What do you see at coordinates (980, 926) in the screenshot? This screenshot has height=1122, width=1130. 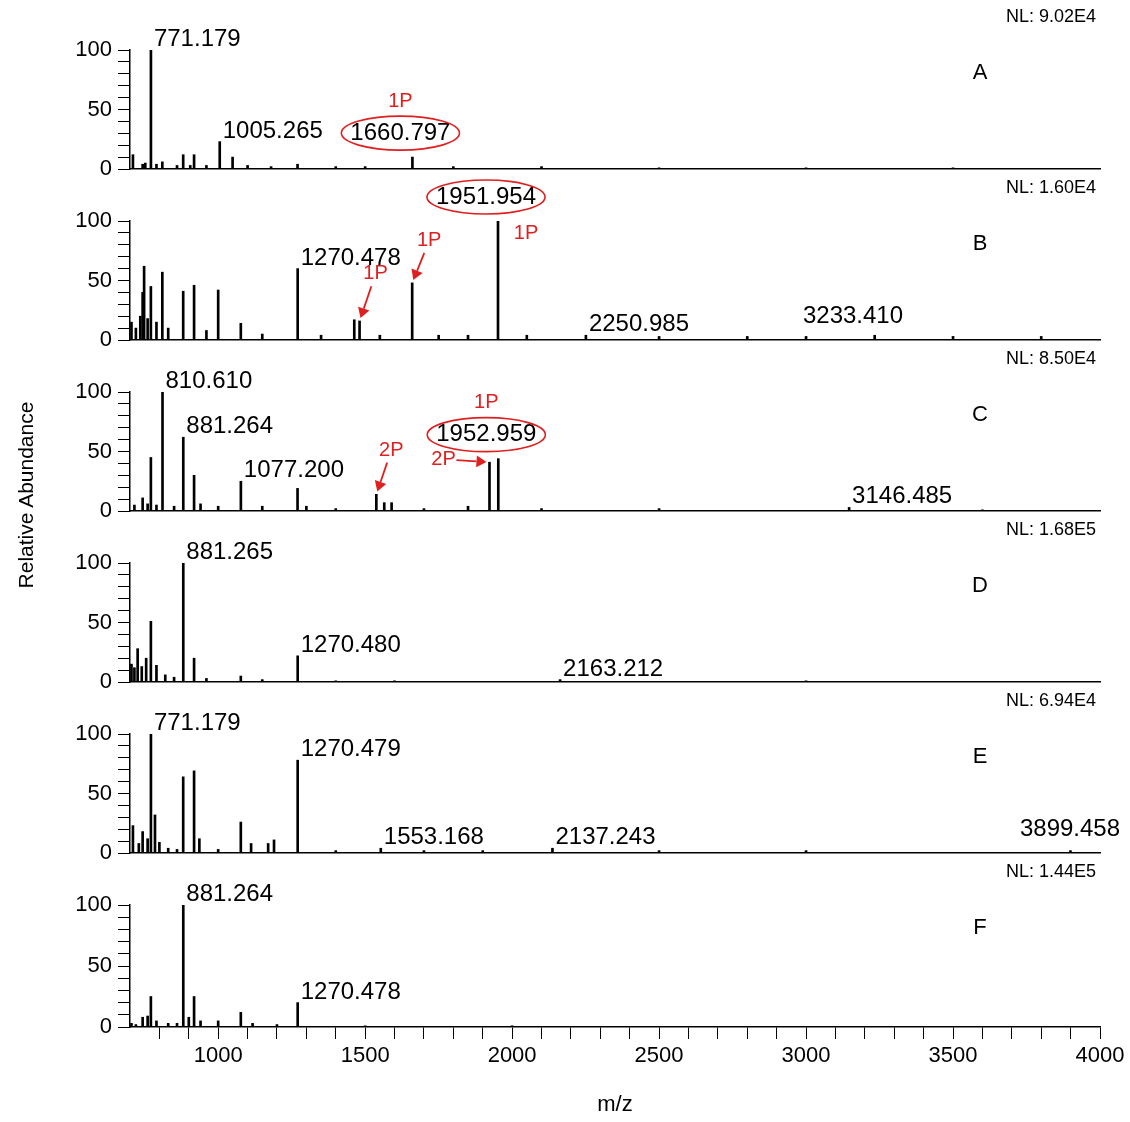 I see `annotation: F` at bounding box center [980, 926].